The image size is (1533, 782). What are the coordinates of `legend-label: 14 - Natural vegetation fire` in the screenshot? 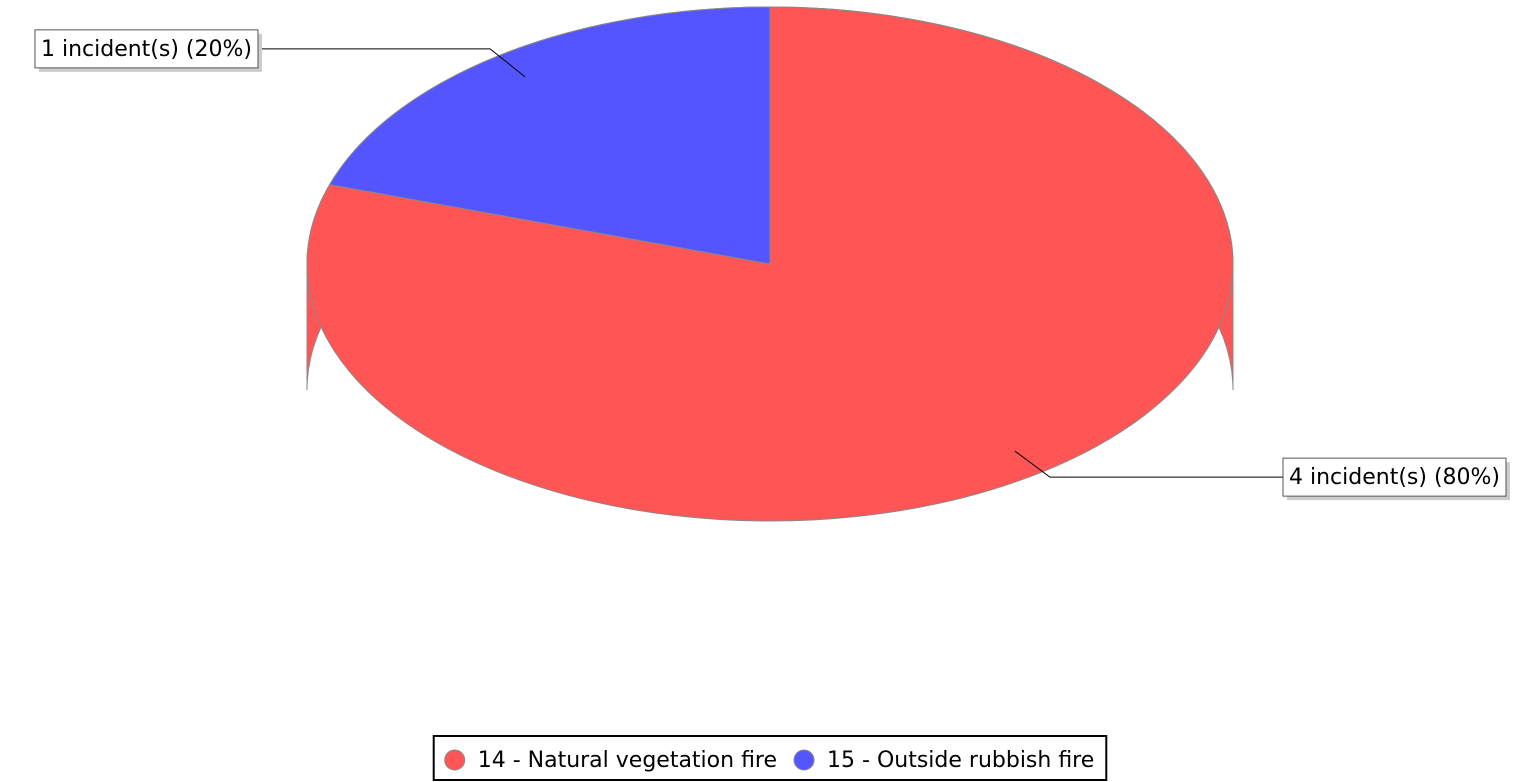 It's located at (627, 760).